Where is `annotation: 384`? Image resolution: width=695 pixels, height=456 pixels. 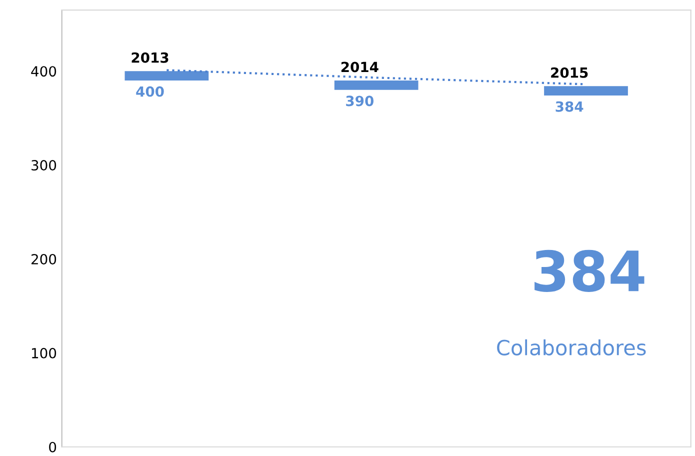
annotation: 384 is located at coordinates (589, 271).